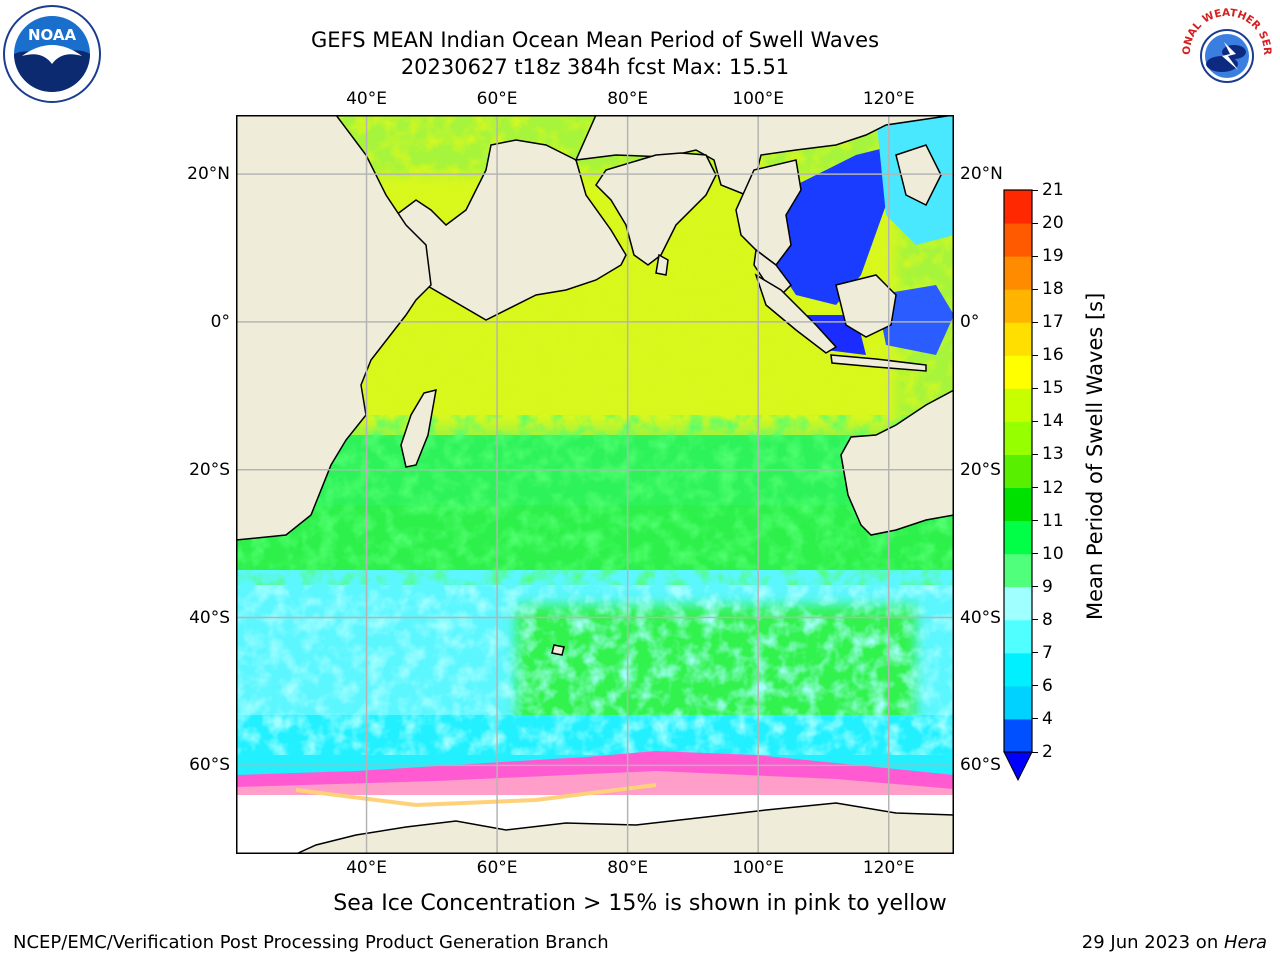  Describe the element at coordinates (497, 99) in the screenshot. I see `lon-tick-label-top: 60°E` at that location.